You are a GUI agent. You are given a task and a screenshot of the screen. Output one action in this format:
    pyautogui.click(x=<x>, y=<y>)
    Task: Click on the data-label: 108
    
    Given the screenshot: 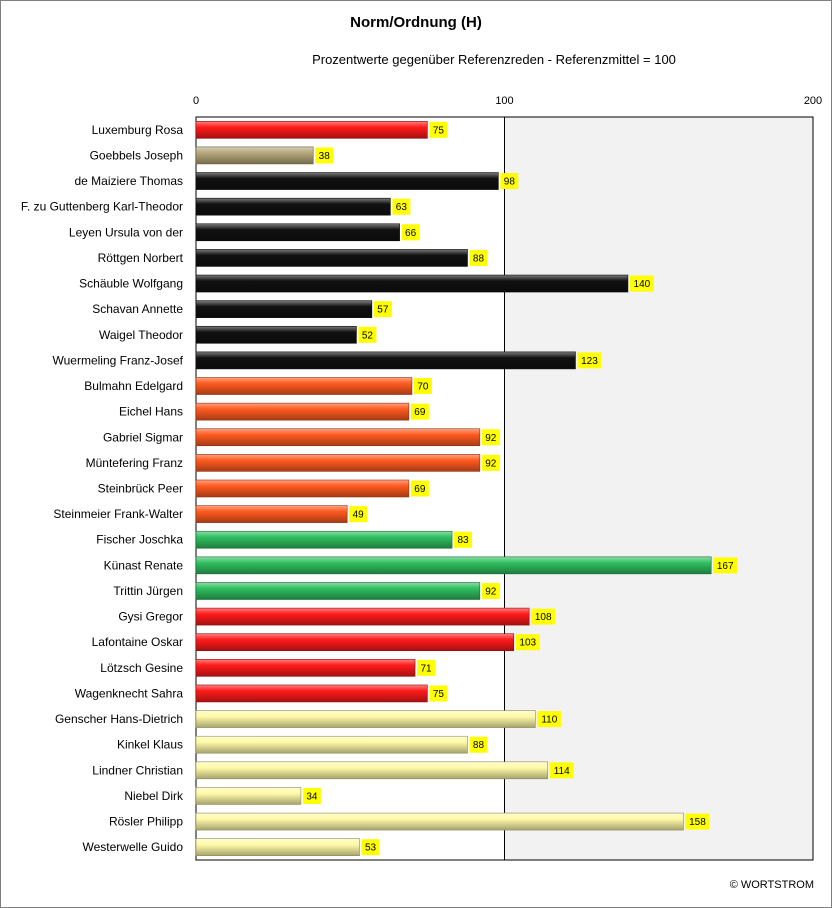 What is the action you would take?
    pyautogui.click(x=543, y=617)
    